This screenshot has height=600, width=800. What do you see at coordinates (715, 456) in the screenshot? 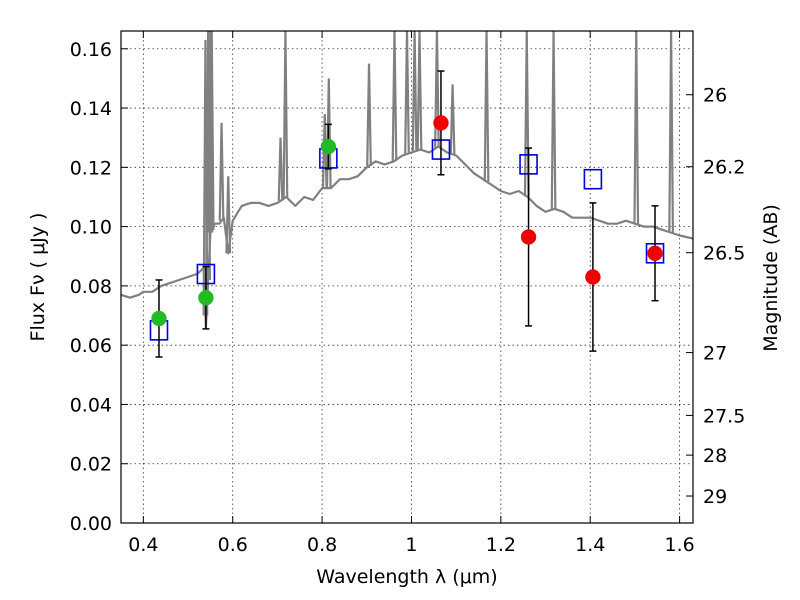
I see `y2-tick-label: 28` at bounding box center [715, 456].